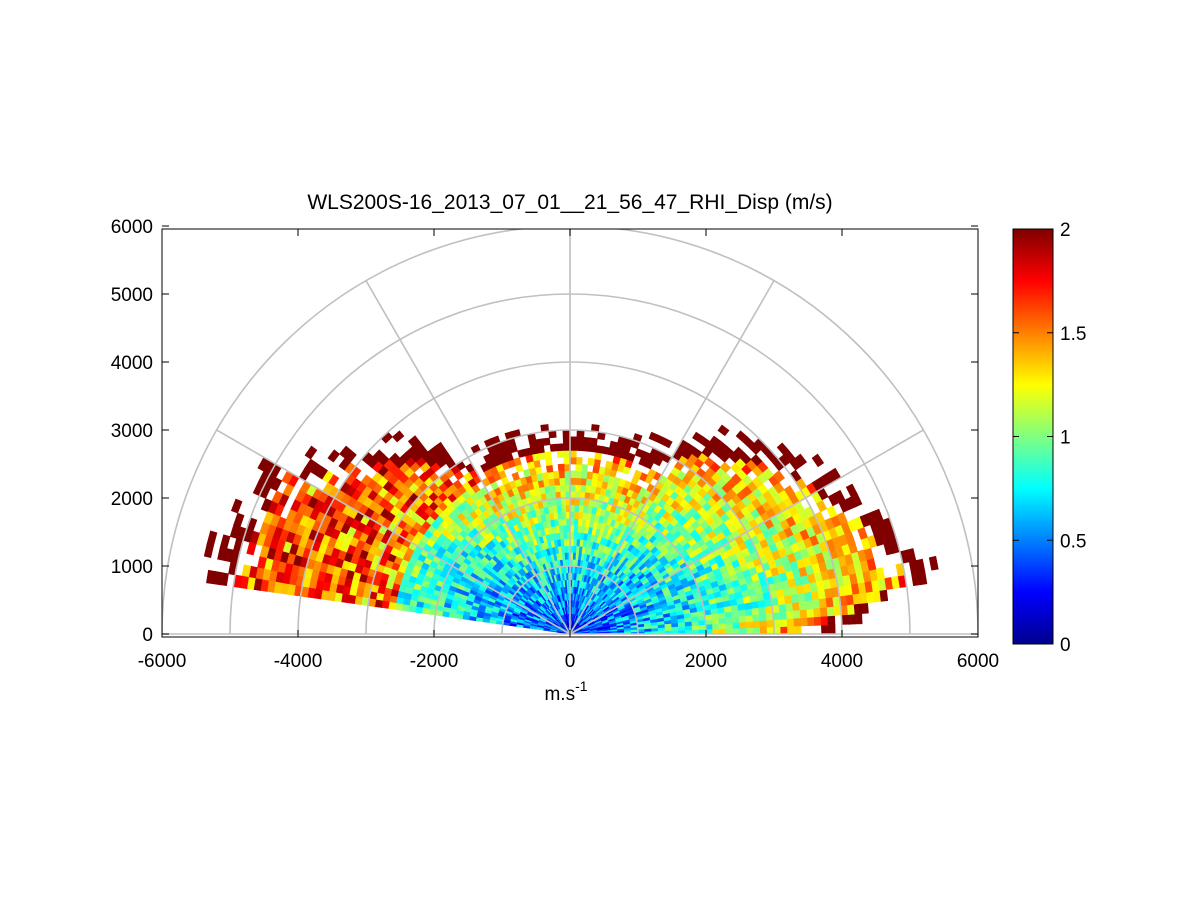  What do you see at coordinates (132, 363) in the screenshot?
I see `y-tick-label: 4000` at bounding box center [132, 363].